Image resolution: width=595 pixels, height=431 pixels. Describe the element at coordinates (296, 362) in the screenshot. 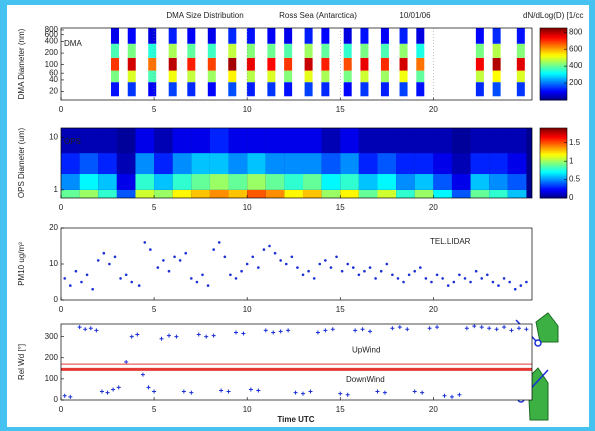

I see `plot-frame` at that location.